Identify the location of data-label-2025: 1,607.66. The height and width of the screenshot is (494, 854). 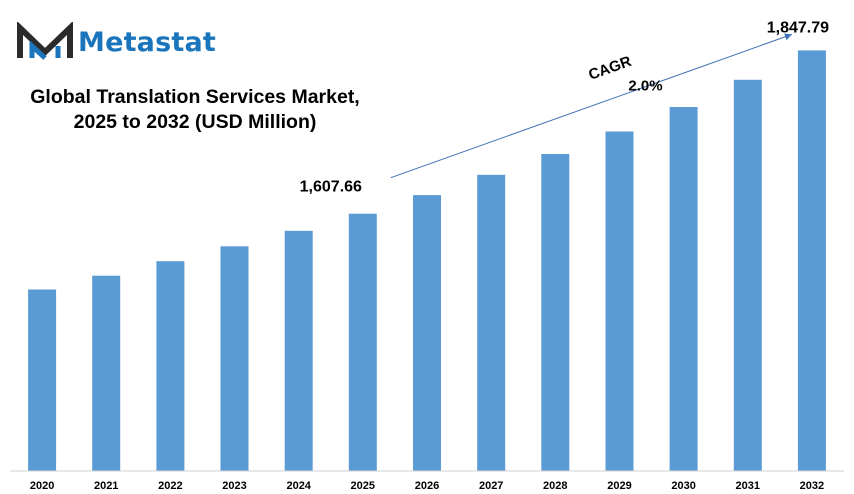
(331, 187).